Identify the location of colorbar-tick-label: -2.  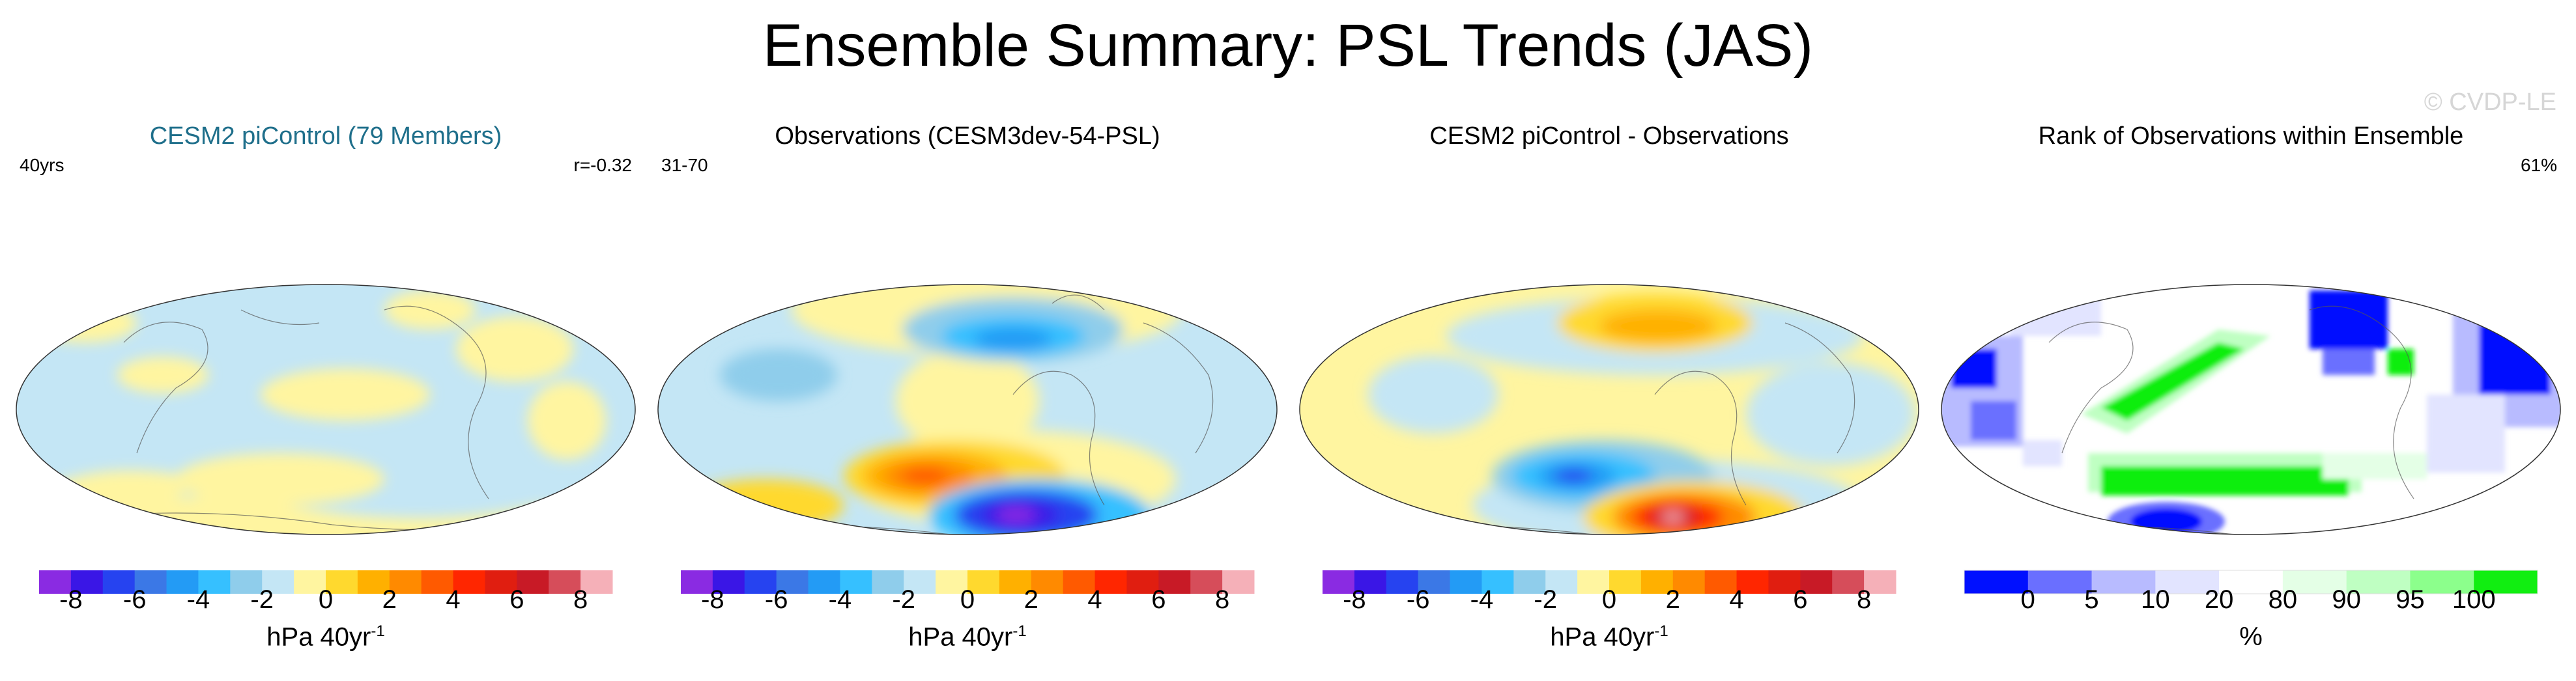
(262, 599).